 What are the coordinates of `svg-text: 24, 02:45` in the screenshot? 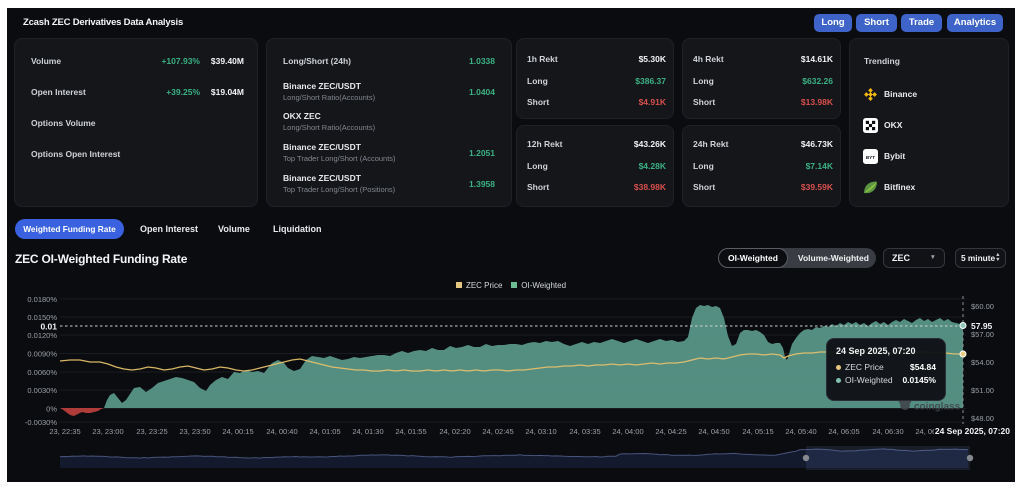 It's located at (497, 431).